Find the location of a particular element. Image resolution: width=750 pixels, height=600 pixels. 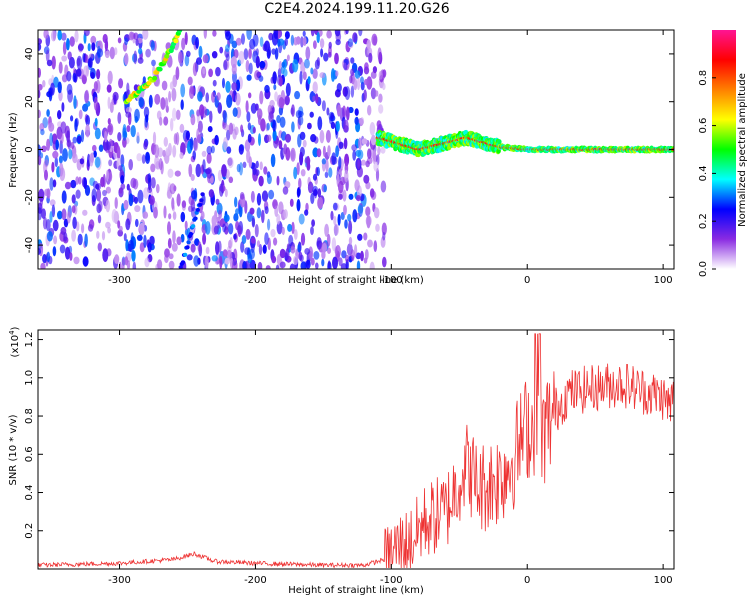

spectrogram-xtick-label: -200 is located at coordinates (255, 280).